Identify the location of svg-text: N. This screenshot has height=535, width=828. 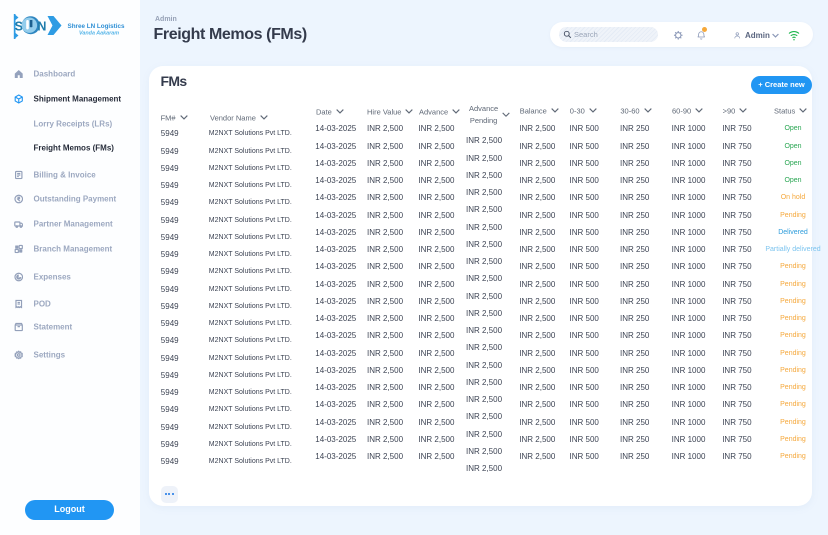
(41, 26).